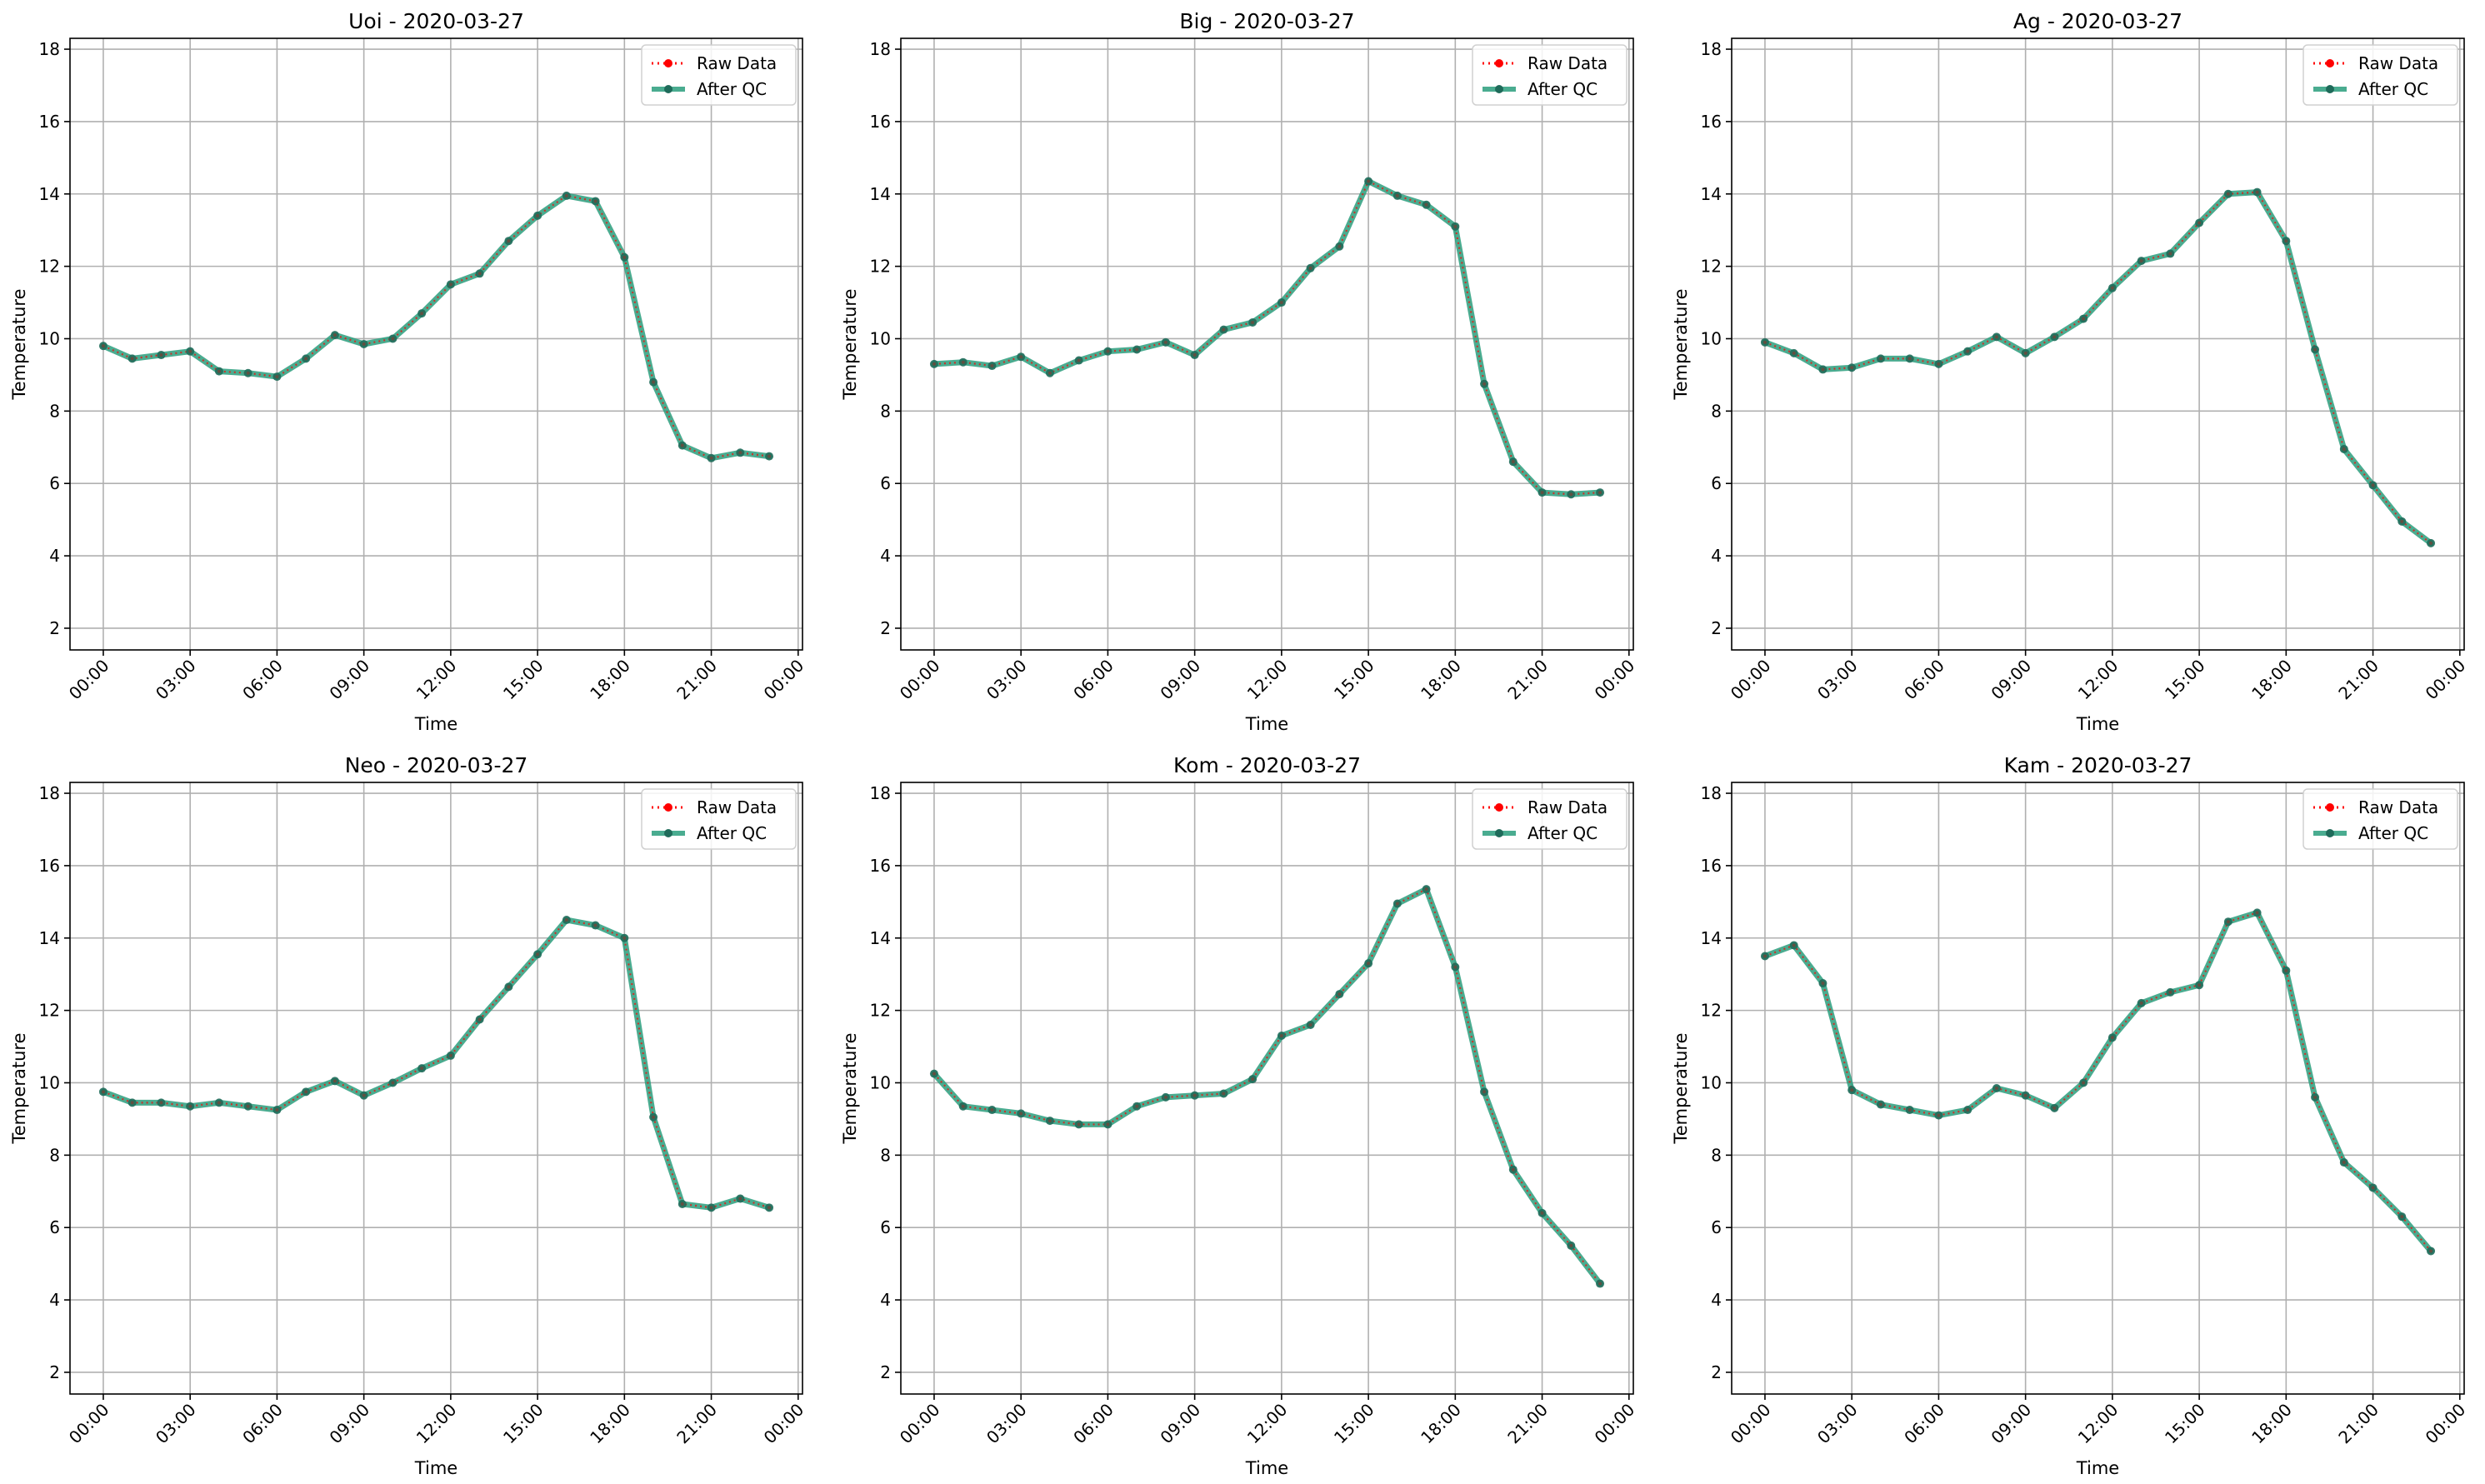 The image size is (2485, 1484). I want to click on y-tick-label: 14, so click(1711, 938).